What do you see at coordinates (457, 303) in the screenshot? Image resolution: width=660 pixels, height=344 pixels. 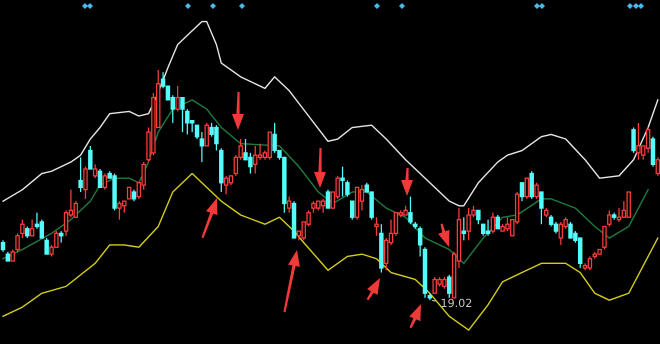 I see `annotation: 19.02` at bounding box center [457, 303].